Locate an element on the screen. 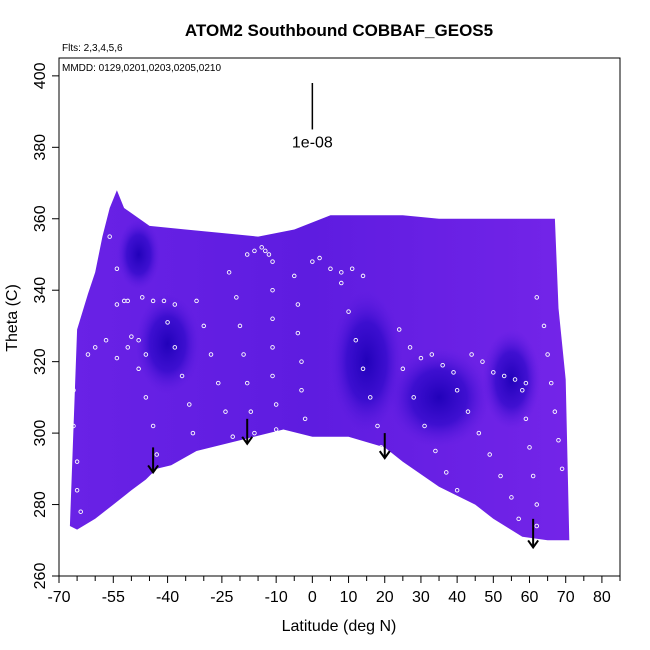  y-axis-label: Theta (C) is located at coordinates (12, 318).